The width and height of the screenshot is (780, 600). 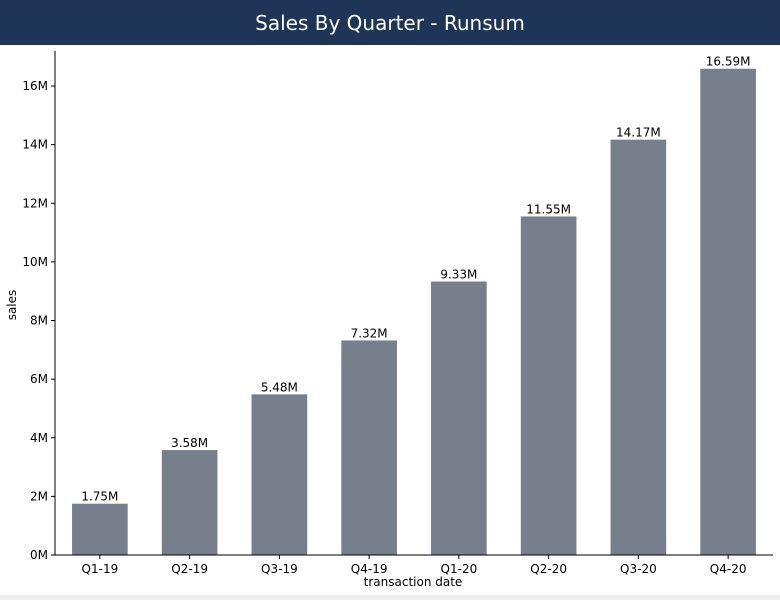 I want to click on x-tick-label-q1-20: Q1-20, so click(x=459, y=569).